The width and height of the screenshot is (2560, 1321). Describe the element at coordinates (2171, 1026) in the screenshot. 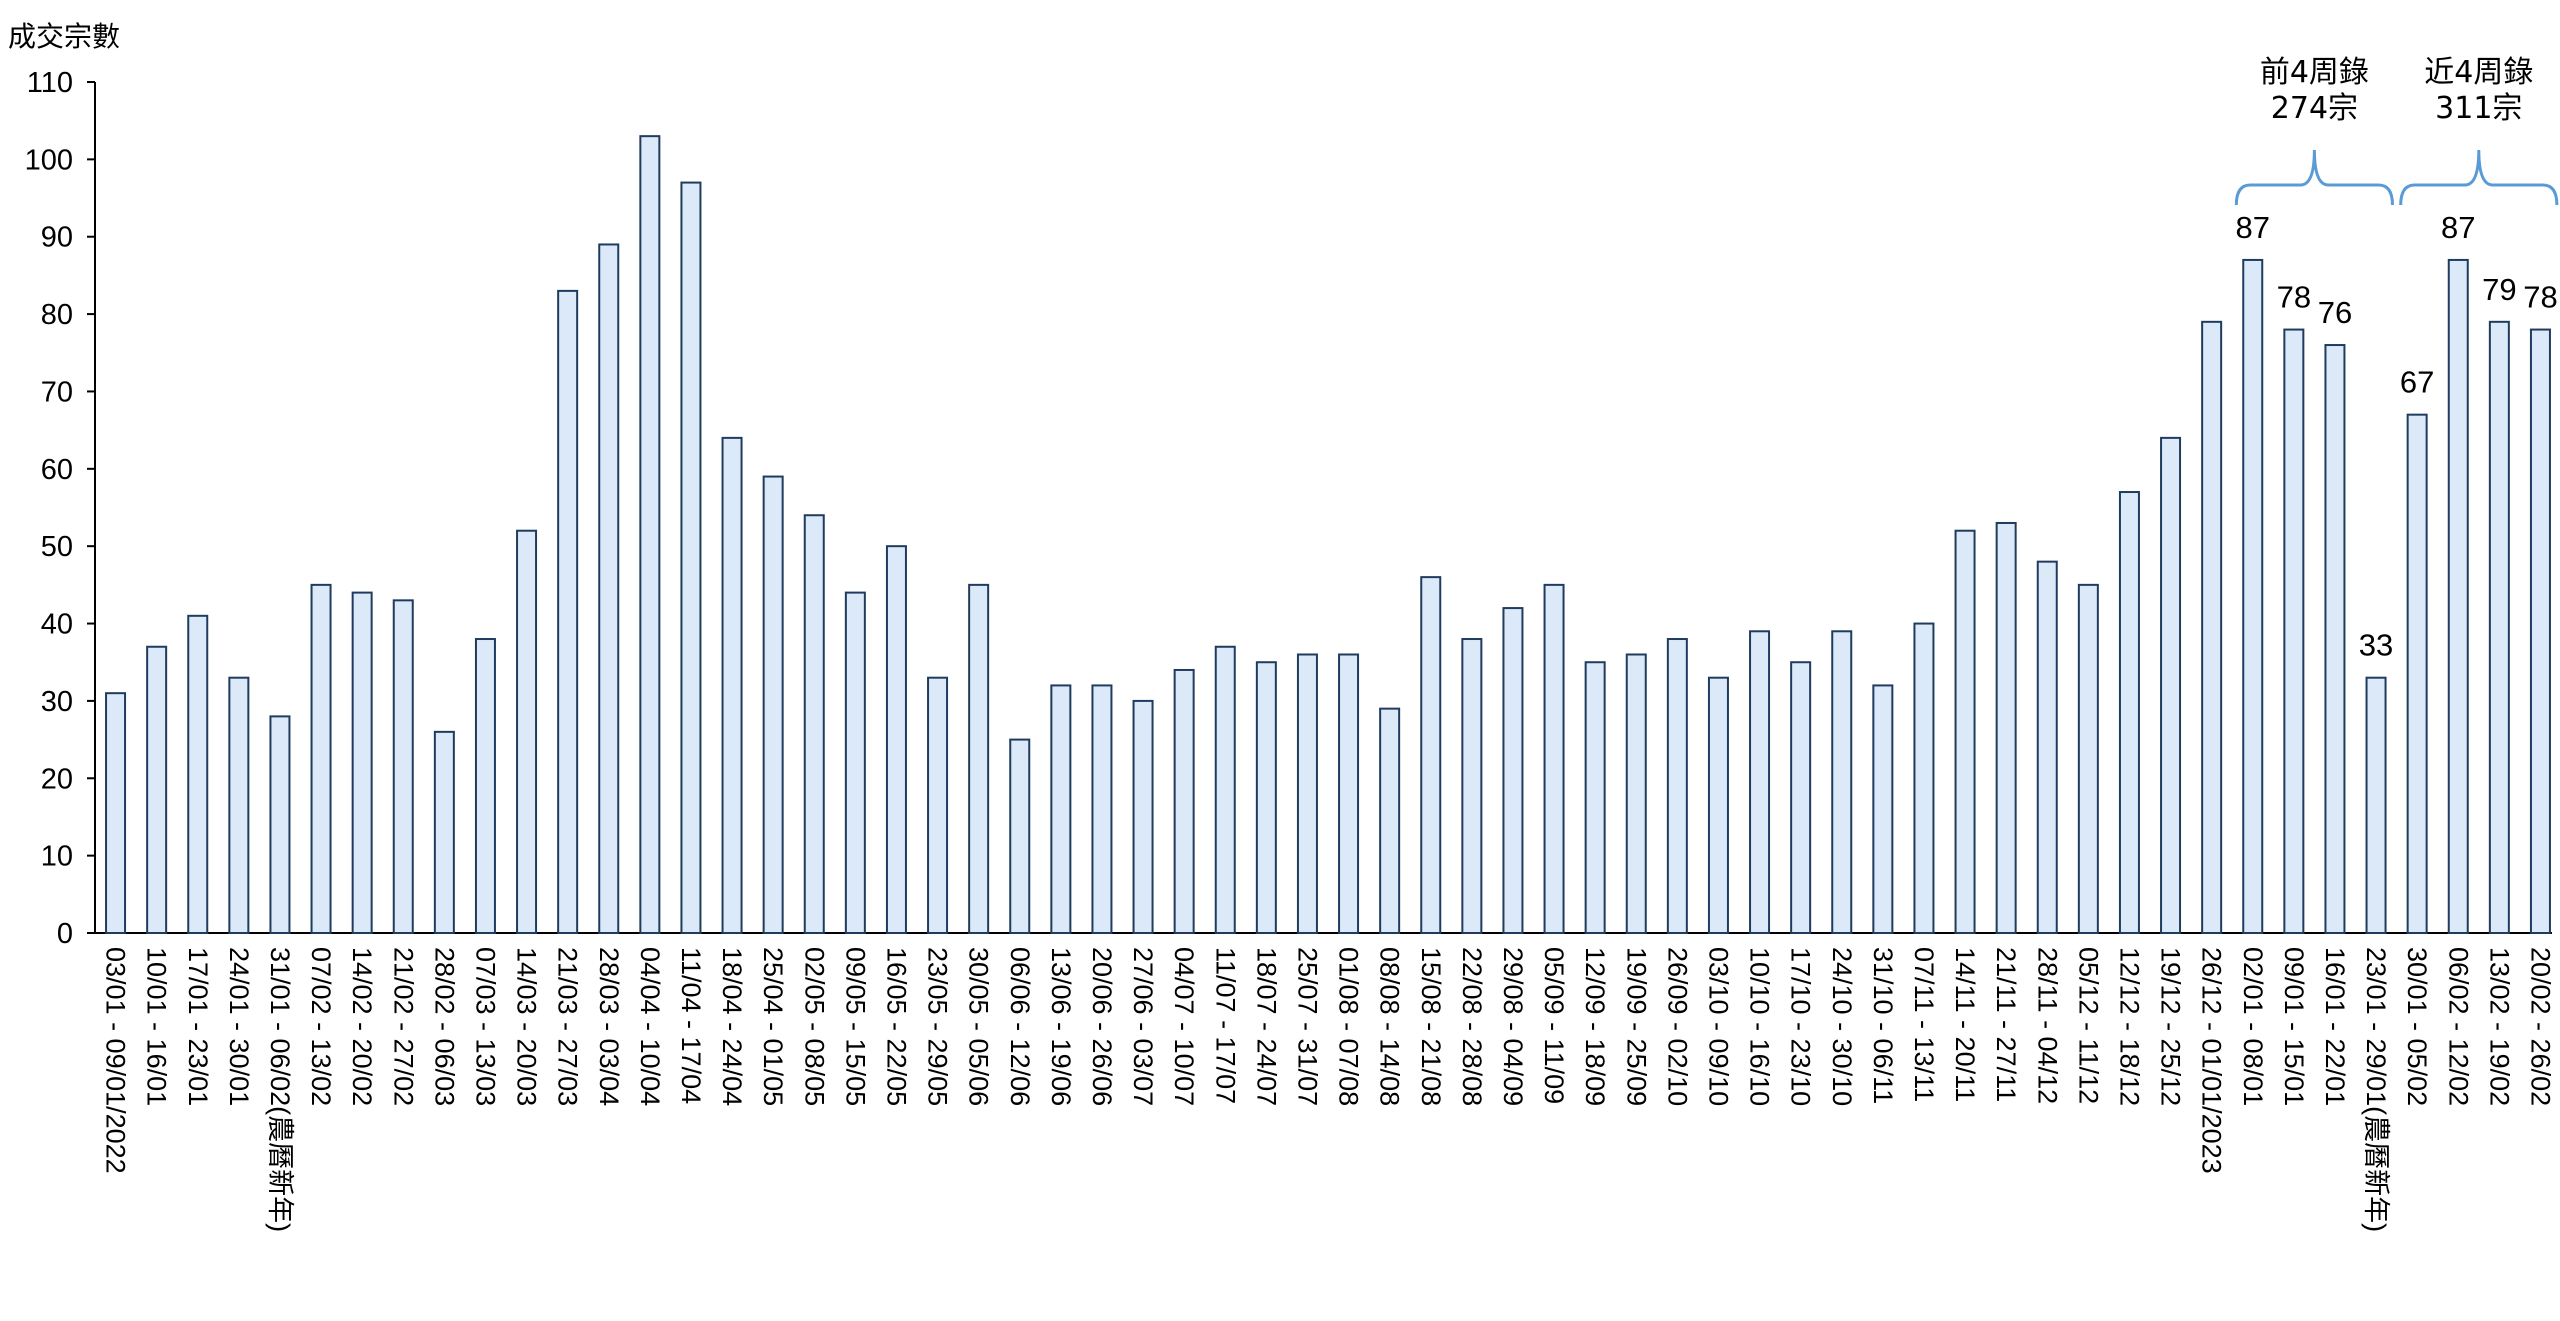

I see `x-tick-label: 19/12 - 25/12` at that location.